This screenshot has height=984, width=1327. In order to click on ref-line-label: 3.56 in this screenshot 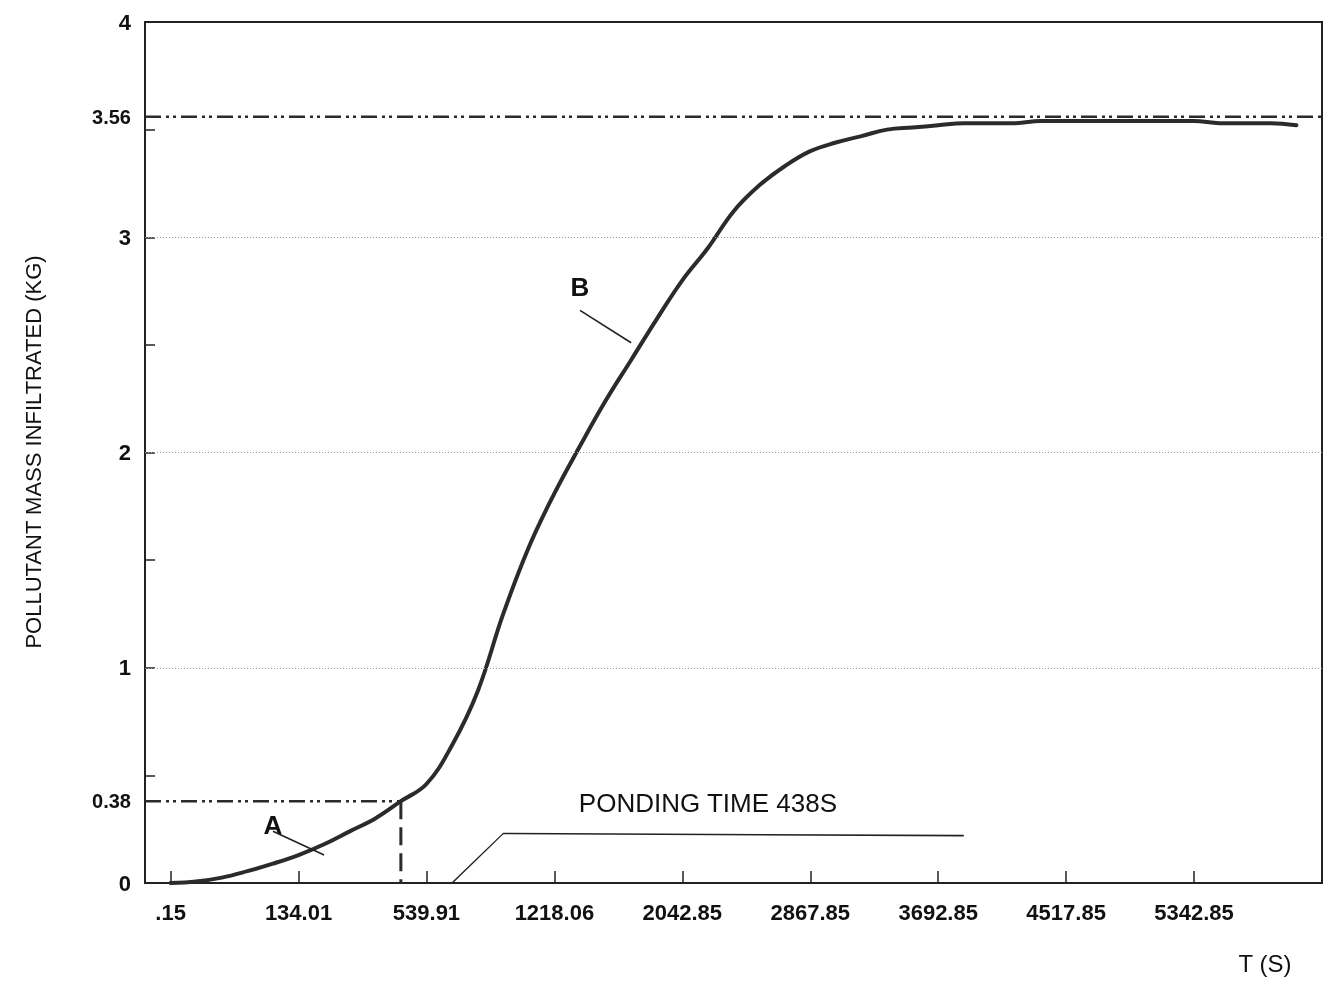, I will do `click(111, 116)`.